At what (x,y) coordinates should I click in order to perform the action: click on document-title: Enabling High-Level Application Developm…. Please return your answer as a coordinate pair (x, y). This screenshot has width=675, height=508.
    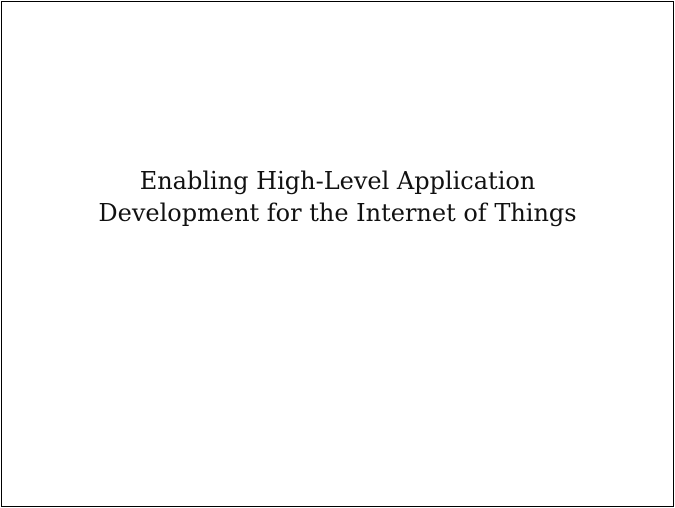
    Looking at the image, I should click on (337, 197).